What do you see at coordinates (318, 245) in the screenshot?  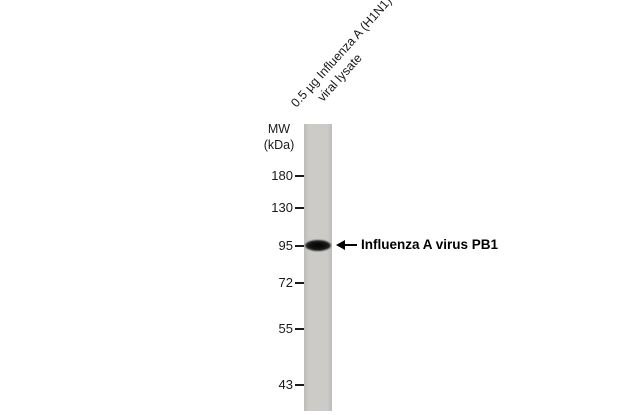 I see `protein-band` at bounding box center [318, 245].